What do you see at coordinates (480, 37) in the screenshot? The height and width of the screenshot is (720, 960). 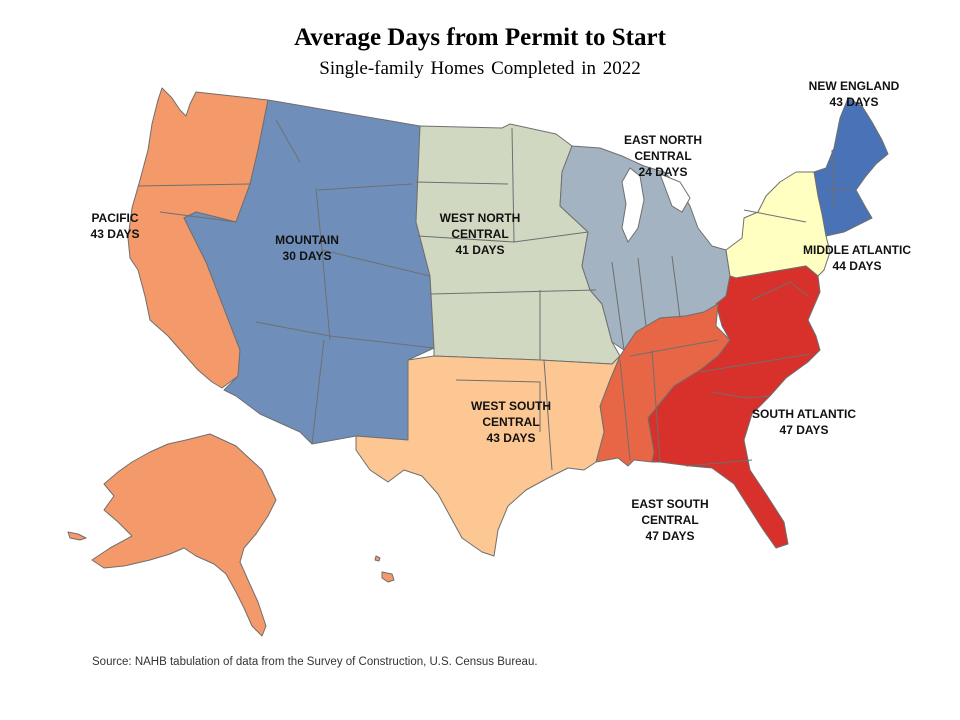 I see `map-title: Average Days from Permit to Start` at bounding box center [480, 37].